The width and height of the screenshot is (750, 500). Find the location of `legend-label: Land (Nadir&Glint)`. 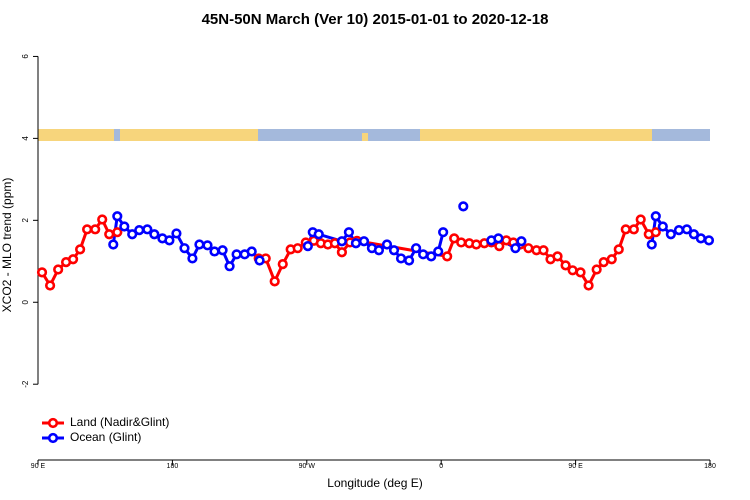

legend-label: Land (Nadir&Glint) is located at coordinates (119, 422).